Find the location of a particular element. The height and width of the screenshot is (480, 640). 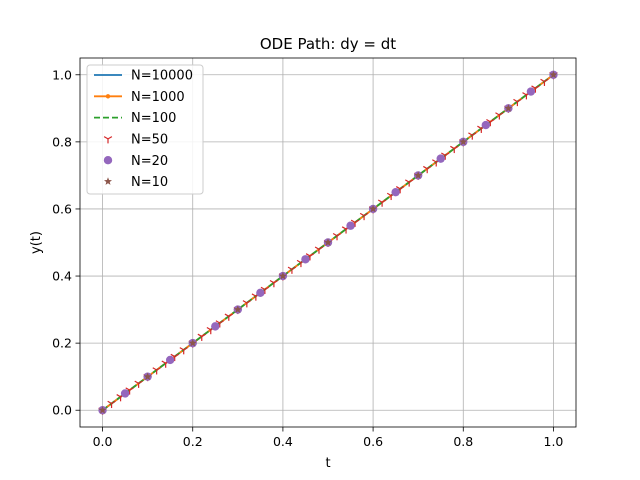

x-tick-label: 0.2 is located at coordinates (193, 441).